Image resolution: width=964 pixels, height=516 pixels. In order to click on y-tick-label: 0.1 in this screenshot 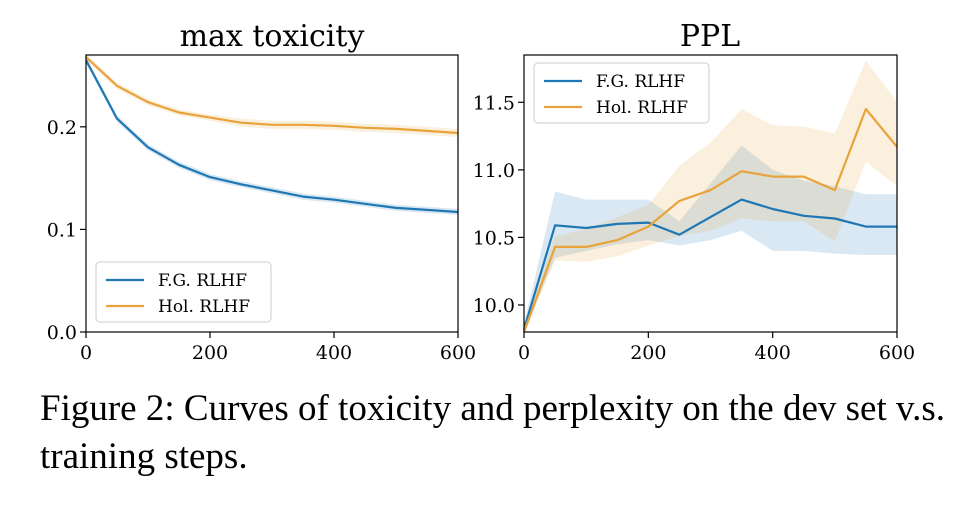, I will do `click(62, 230)`.